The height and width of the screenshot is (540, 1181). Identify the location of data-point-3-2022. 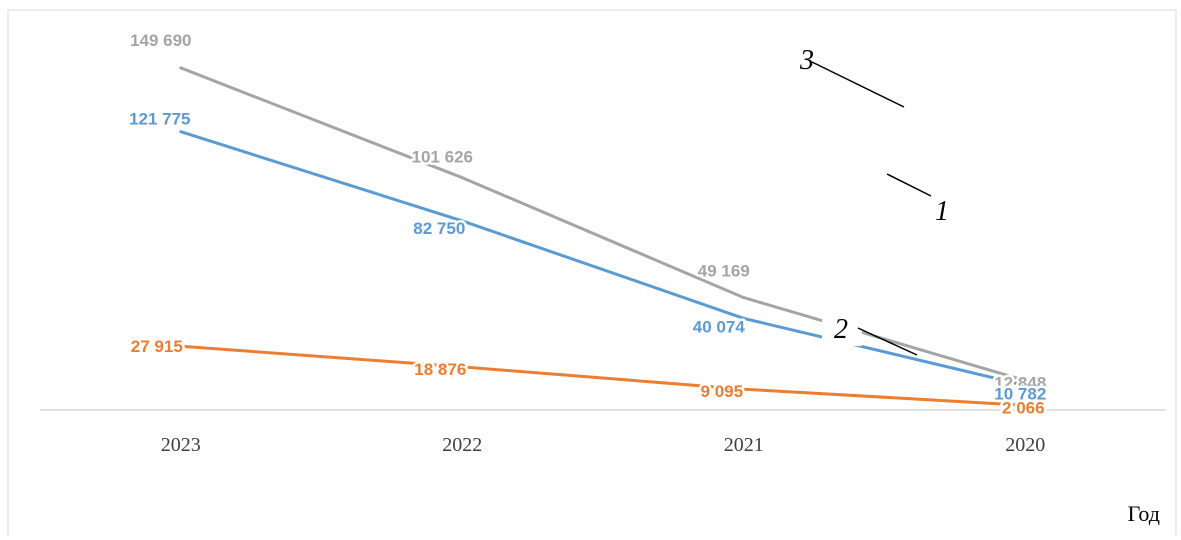
(462, 178).